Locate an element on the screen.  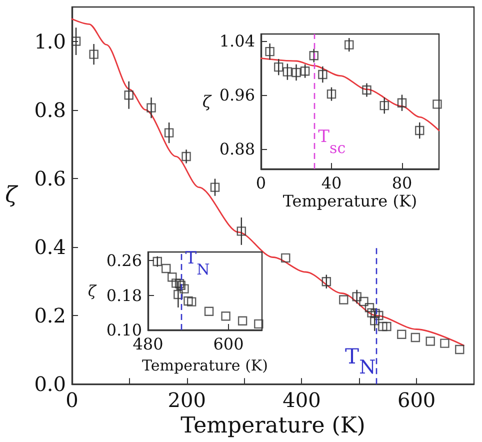
y-tick-label: 0.0 is located at coordinates (50, 384).